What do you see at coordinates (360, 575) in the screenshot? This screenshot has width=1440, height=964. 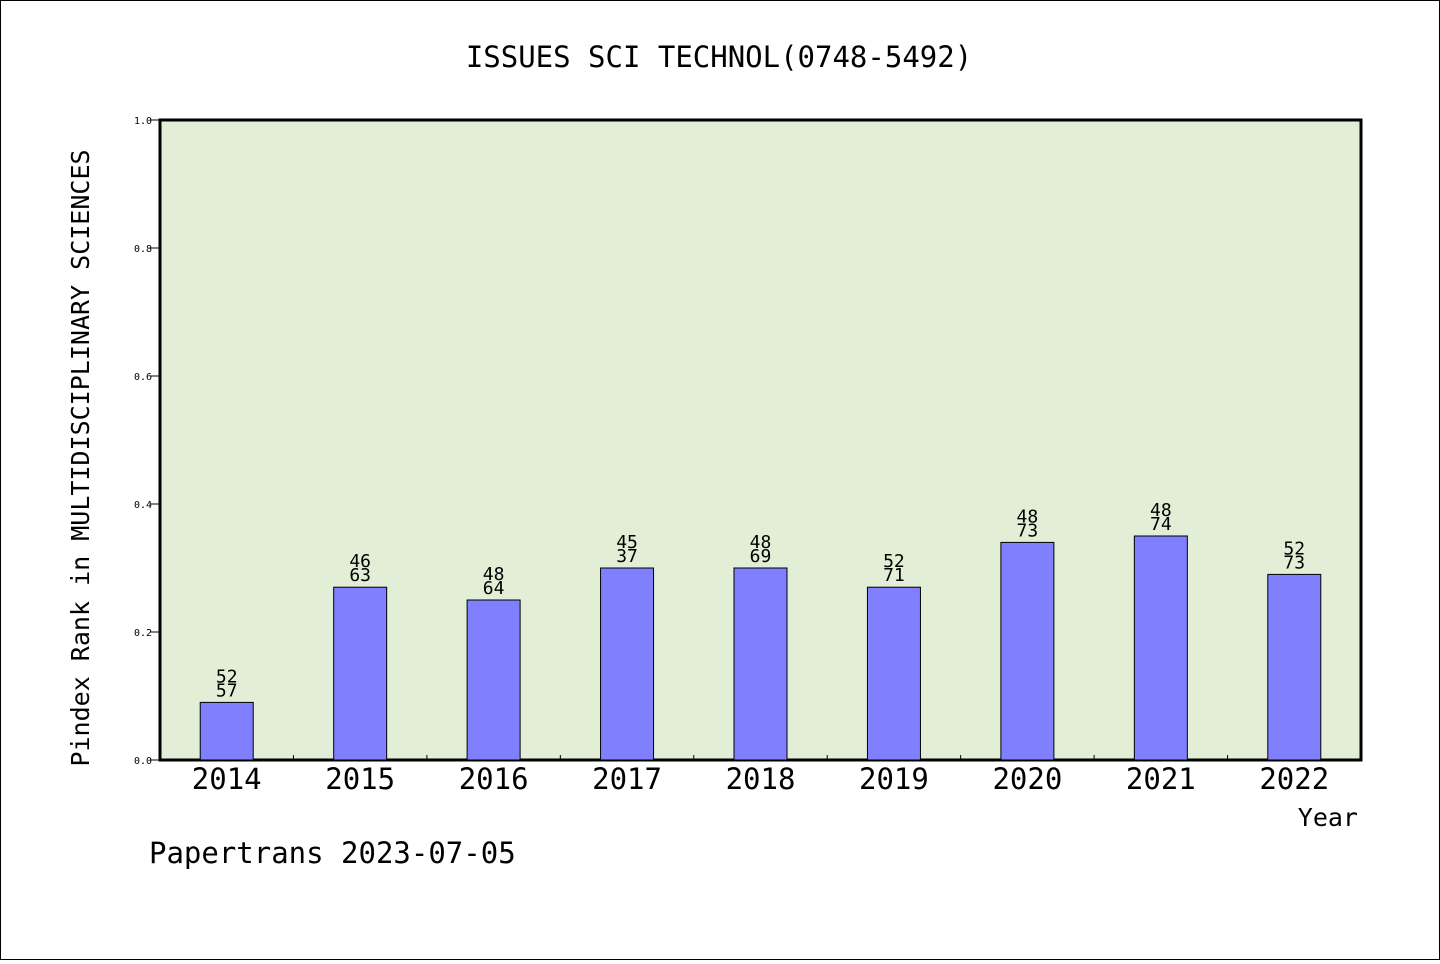 I see `bar-label-bottom: 63` at bounding box center [360, 575].